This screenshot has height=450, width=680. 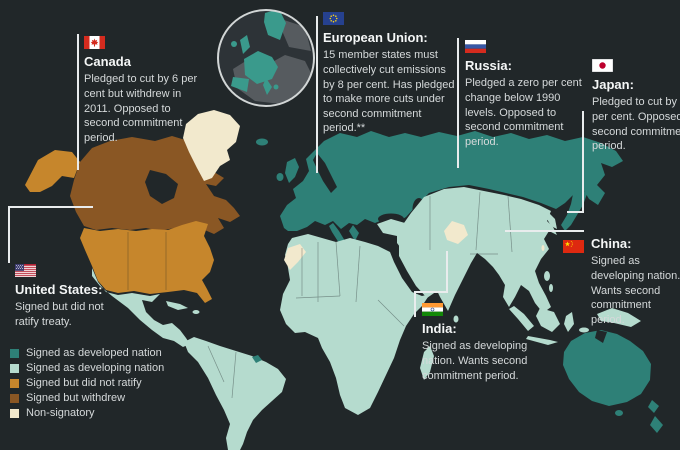 I want to click on legend-label: Signed as developing nation, so click(x=95, y=368).